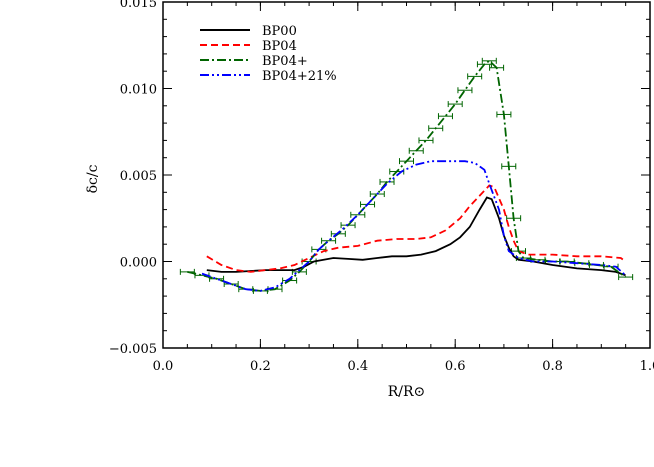  I want to click on x-tick-label: 0.8, so click(552, 366).